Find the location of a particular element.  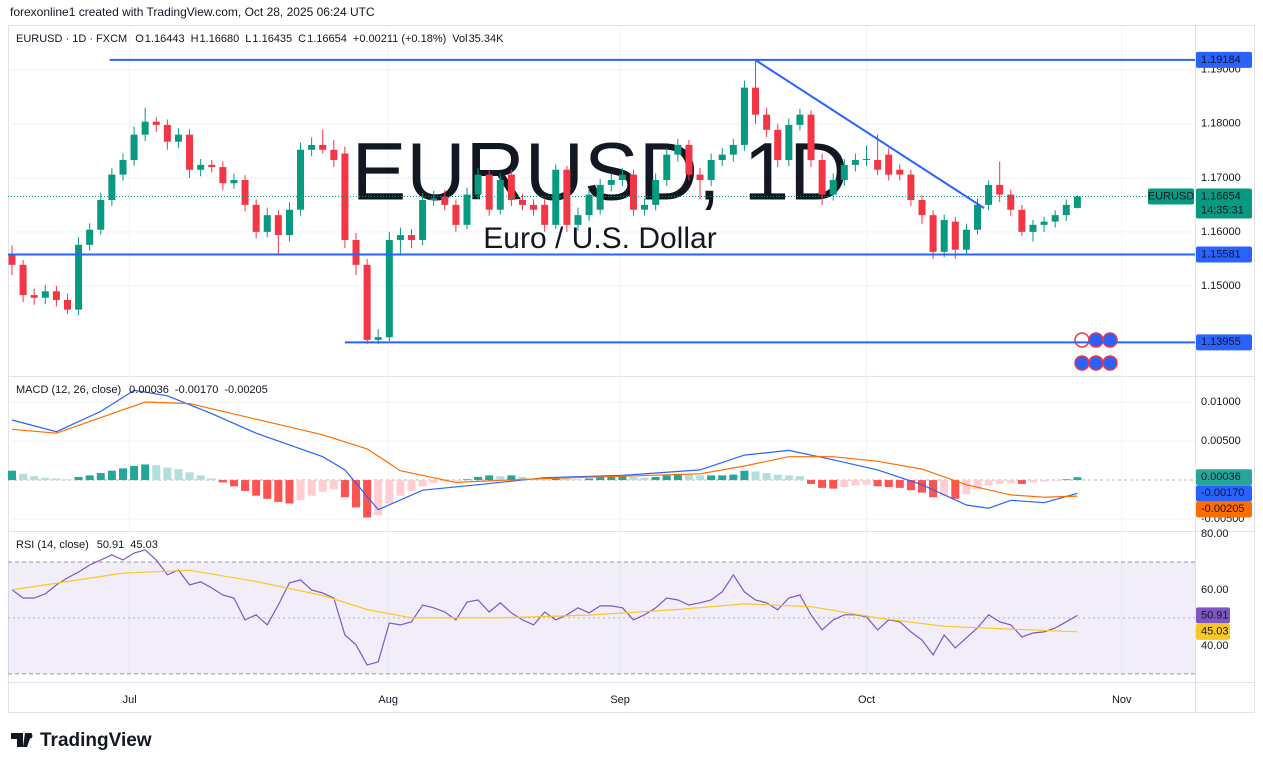

tag-label: -0.00205 is located at coordinates (1222, 509).